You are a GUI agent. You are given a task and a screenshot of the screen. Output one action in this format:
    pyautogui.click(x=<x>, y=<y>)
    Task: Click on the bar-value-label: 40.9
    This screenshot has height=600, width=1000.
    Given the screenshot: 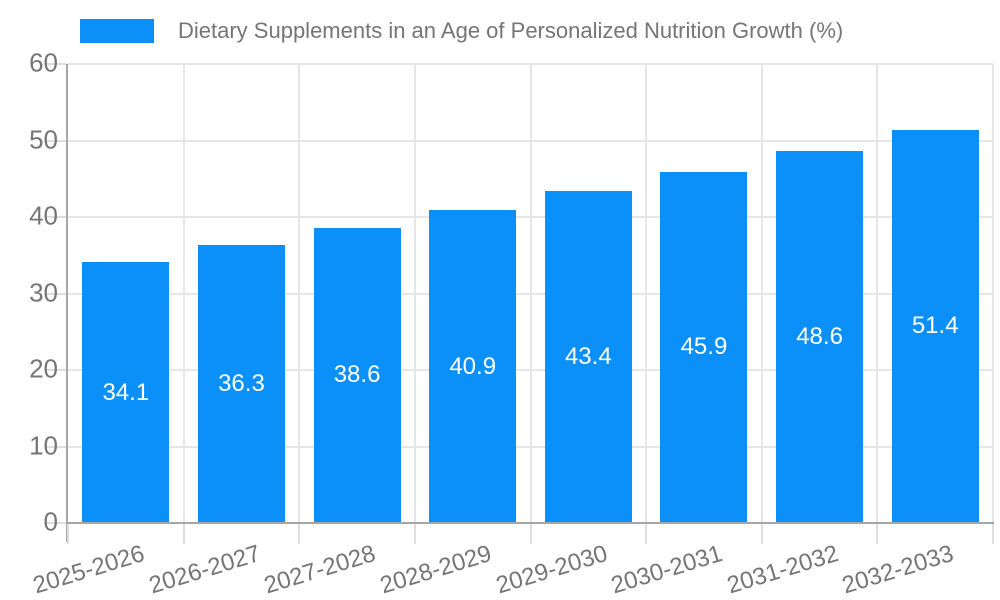 What is the action you would take?
    pyautogui.click(x=473, y=366)
    